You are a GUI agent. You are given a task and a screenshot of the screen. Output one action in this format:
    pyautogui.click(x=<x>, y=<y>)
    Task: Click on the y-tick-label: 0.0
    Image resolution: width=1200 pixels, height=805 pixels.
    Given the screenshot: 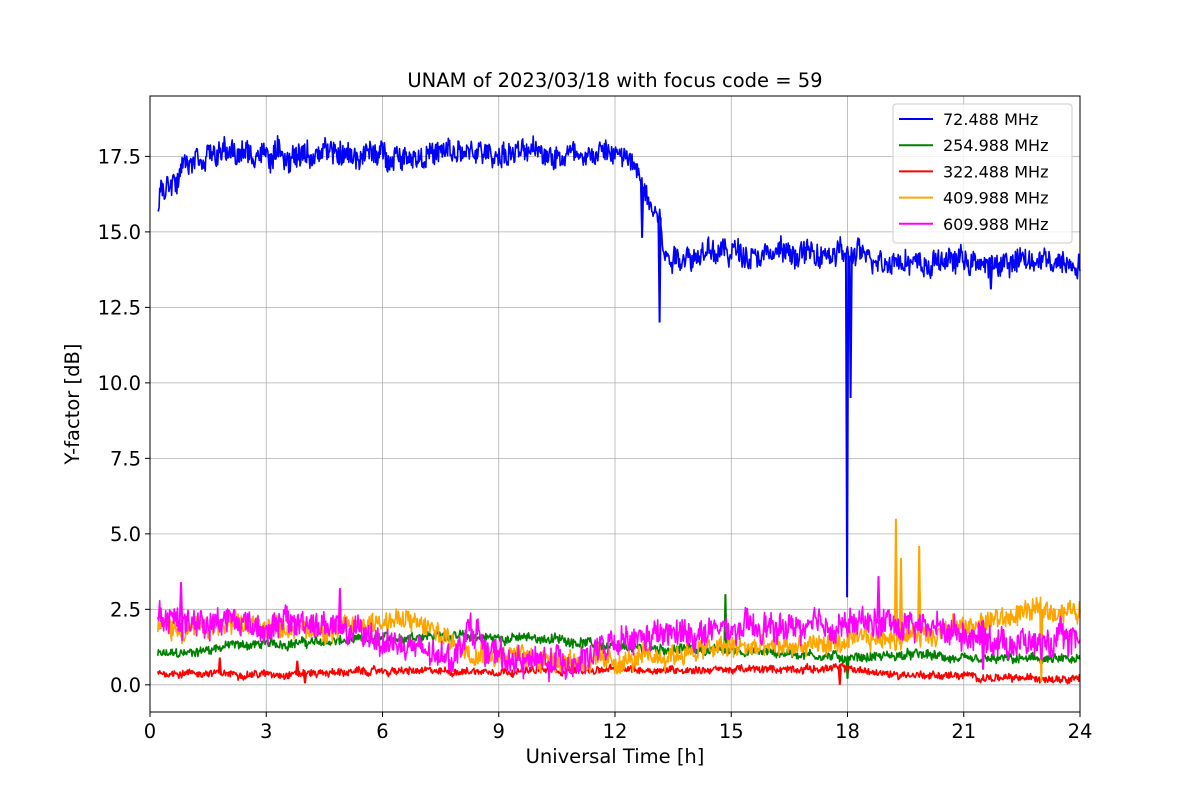 What is the action you would take?
    pyautogui.click(x=125, y=685)
    